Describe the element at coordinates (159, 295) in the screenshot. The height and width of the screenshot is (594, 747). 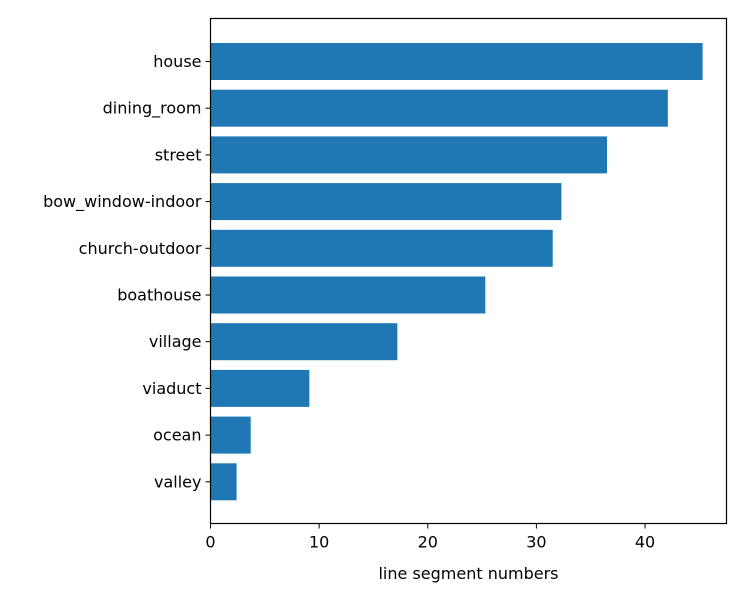
I see `y-tick-label: boathouse` at that location.